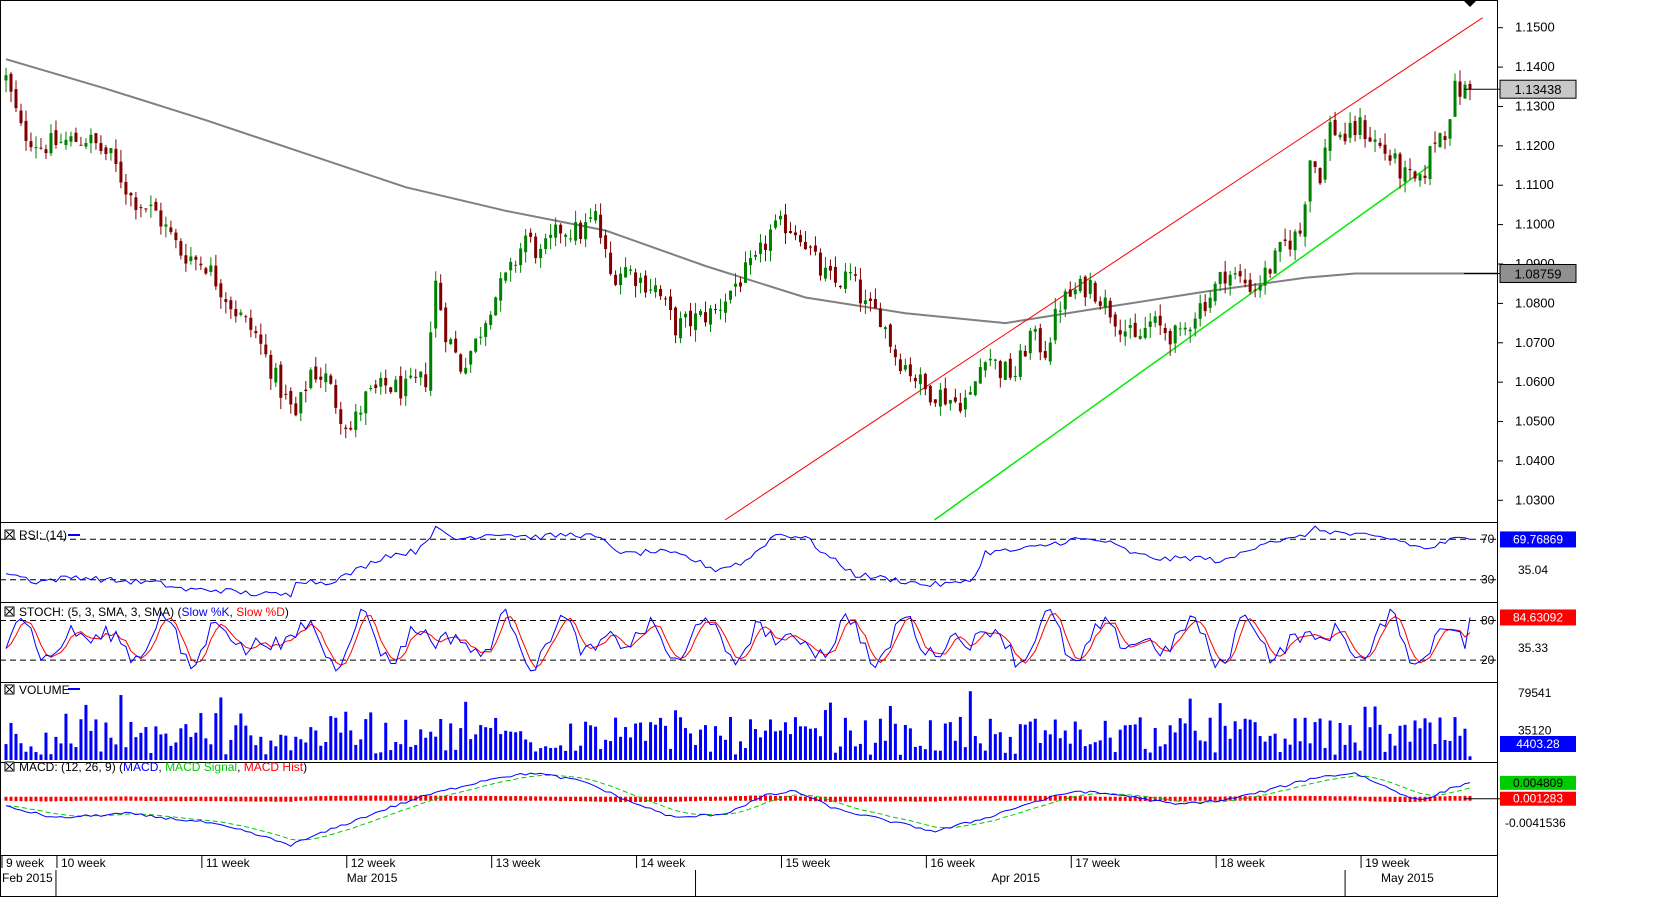 Image resolution: width=1655 pixels, height=902 pixels. Describe the element at coordinates (790, 721) in the screenshot. I see `volume-panel: VOLUME 79541 35120 4403.28` at that location.